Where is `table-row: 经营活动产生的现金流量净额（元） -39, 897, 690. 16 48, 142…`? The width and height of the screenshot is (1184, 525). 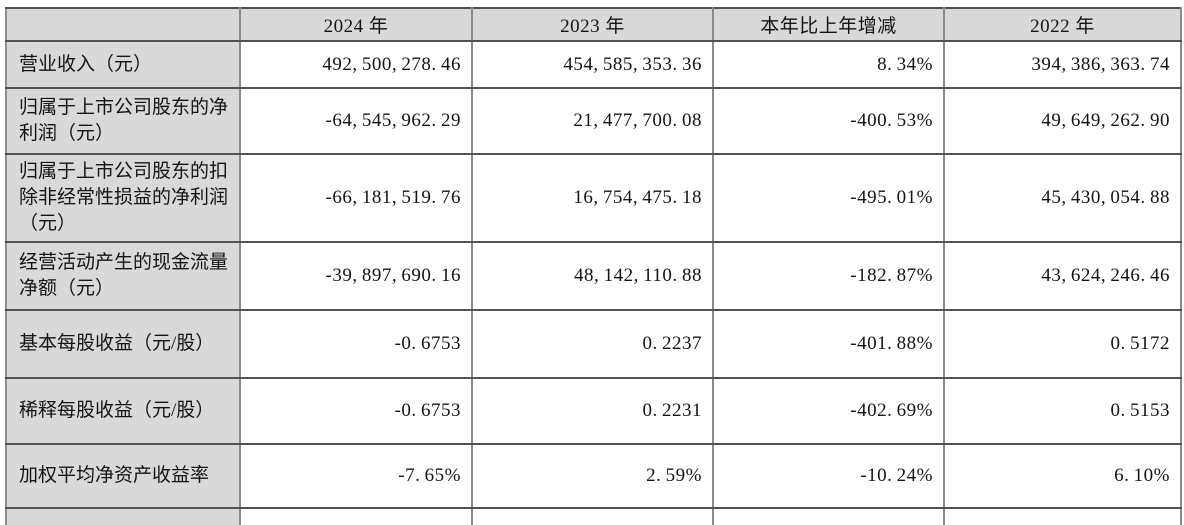 table-row: 经营活动产生的现金流量净额（元） -39, 897, 690. 16 48, 142… is located at coordinates (593, 276).